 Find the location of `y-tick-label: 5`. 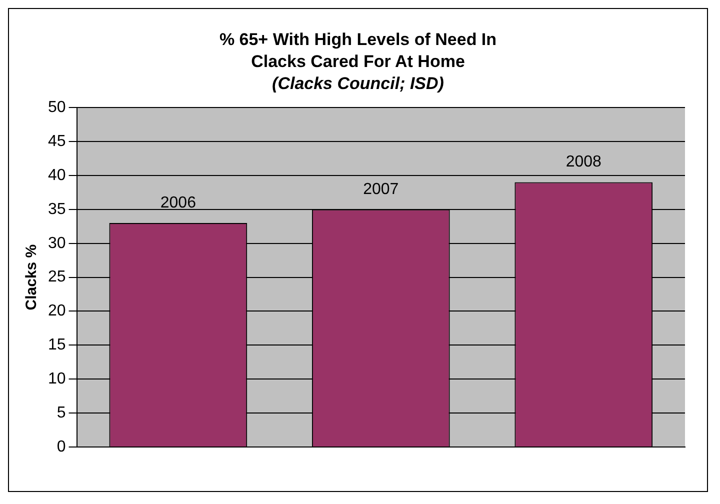

y-tick-label: 5 is located at coordinates (61, 413).